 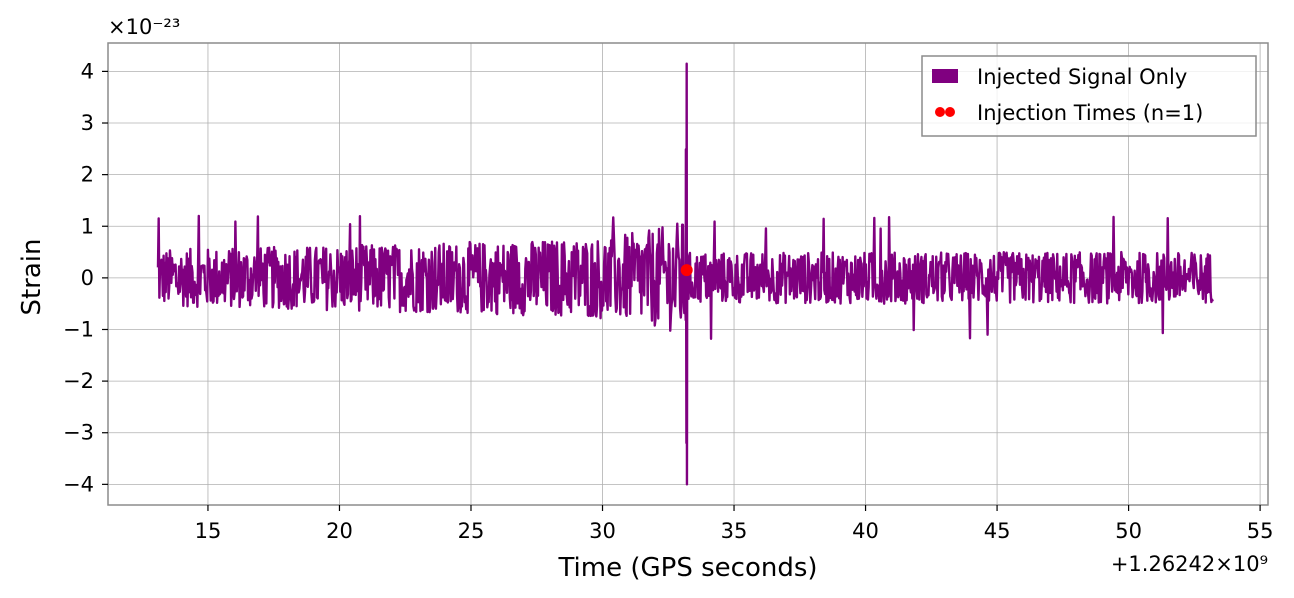 What do you see at coordinates (87, 175) in the screenshot?
I see `y-tick-label: 2` at bounding box center [87, 175].